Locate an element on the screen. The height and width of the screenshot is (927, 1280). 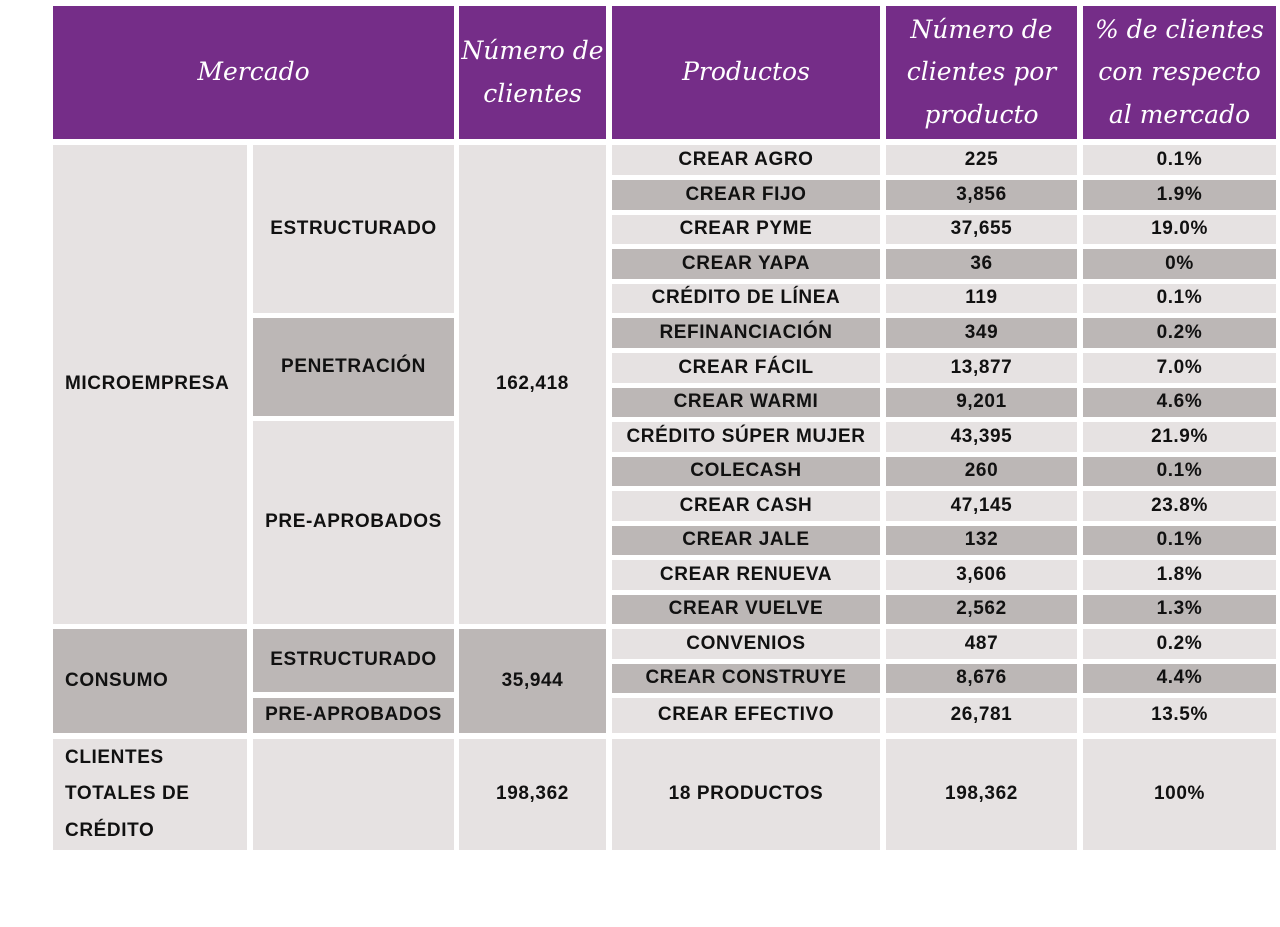
product-name: CREAR EFECTIVO is located at coordinates (746, 715).